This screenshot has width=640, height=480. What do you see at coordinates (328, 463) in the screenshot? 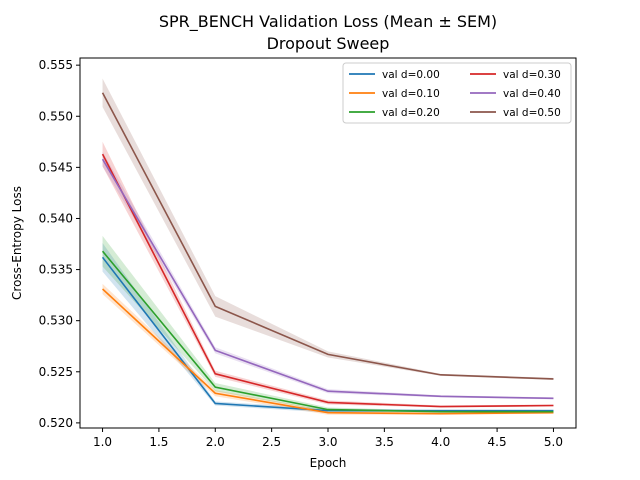
I see `x-axis-label: Epoch` at bounding box center [328, 463].